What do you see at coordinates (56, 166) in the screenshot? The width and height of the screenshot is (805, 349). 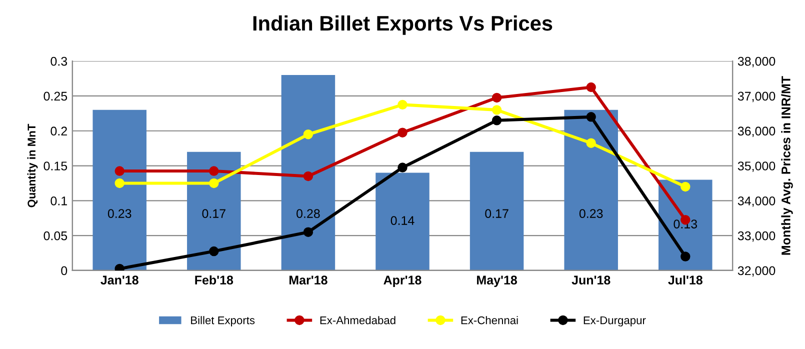 I see `y-tick-label: 0.15` at bounding box center [56, 166].